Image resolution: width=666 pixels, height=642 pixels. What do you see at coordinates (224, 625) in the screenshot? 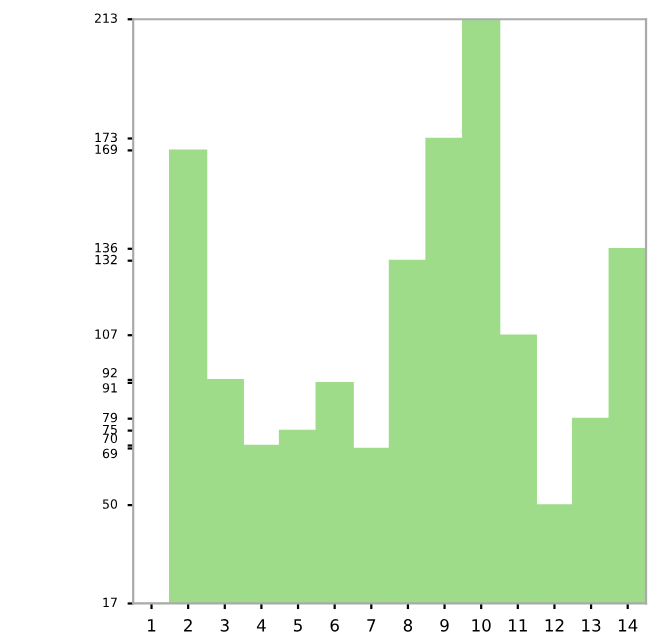
I see `x-tick-label: 3` at bounding box center [224, 625].